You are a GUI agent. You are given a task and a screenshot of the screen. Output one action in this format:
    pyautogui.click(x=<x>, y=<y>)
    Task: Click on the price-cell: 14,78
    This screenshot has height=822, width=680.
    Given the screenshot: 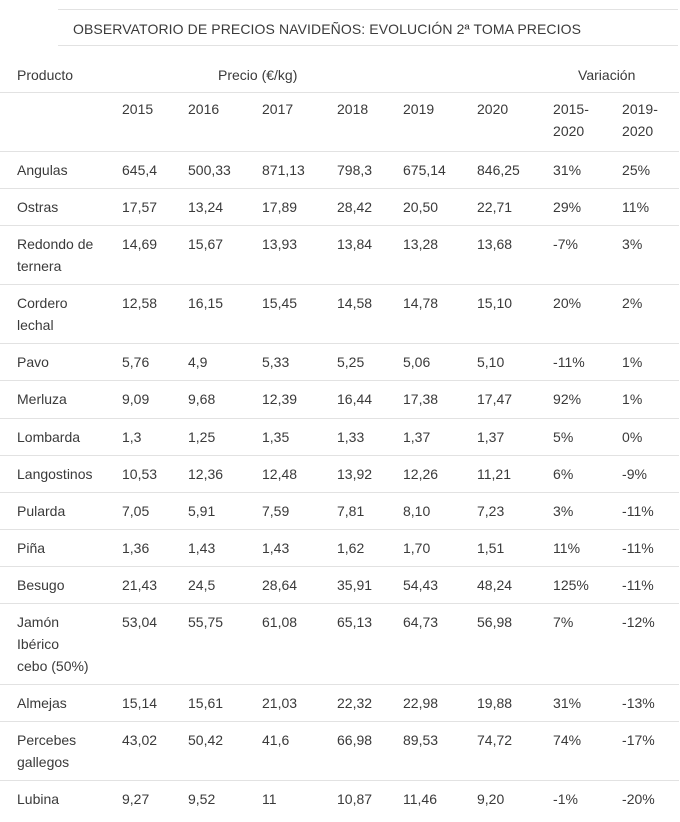 What is the action you would take?
    pyautogui.click(x=440, y=313)
    